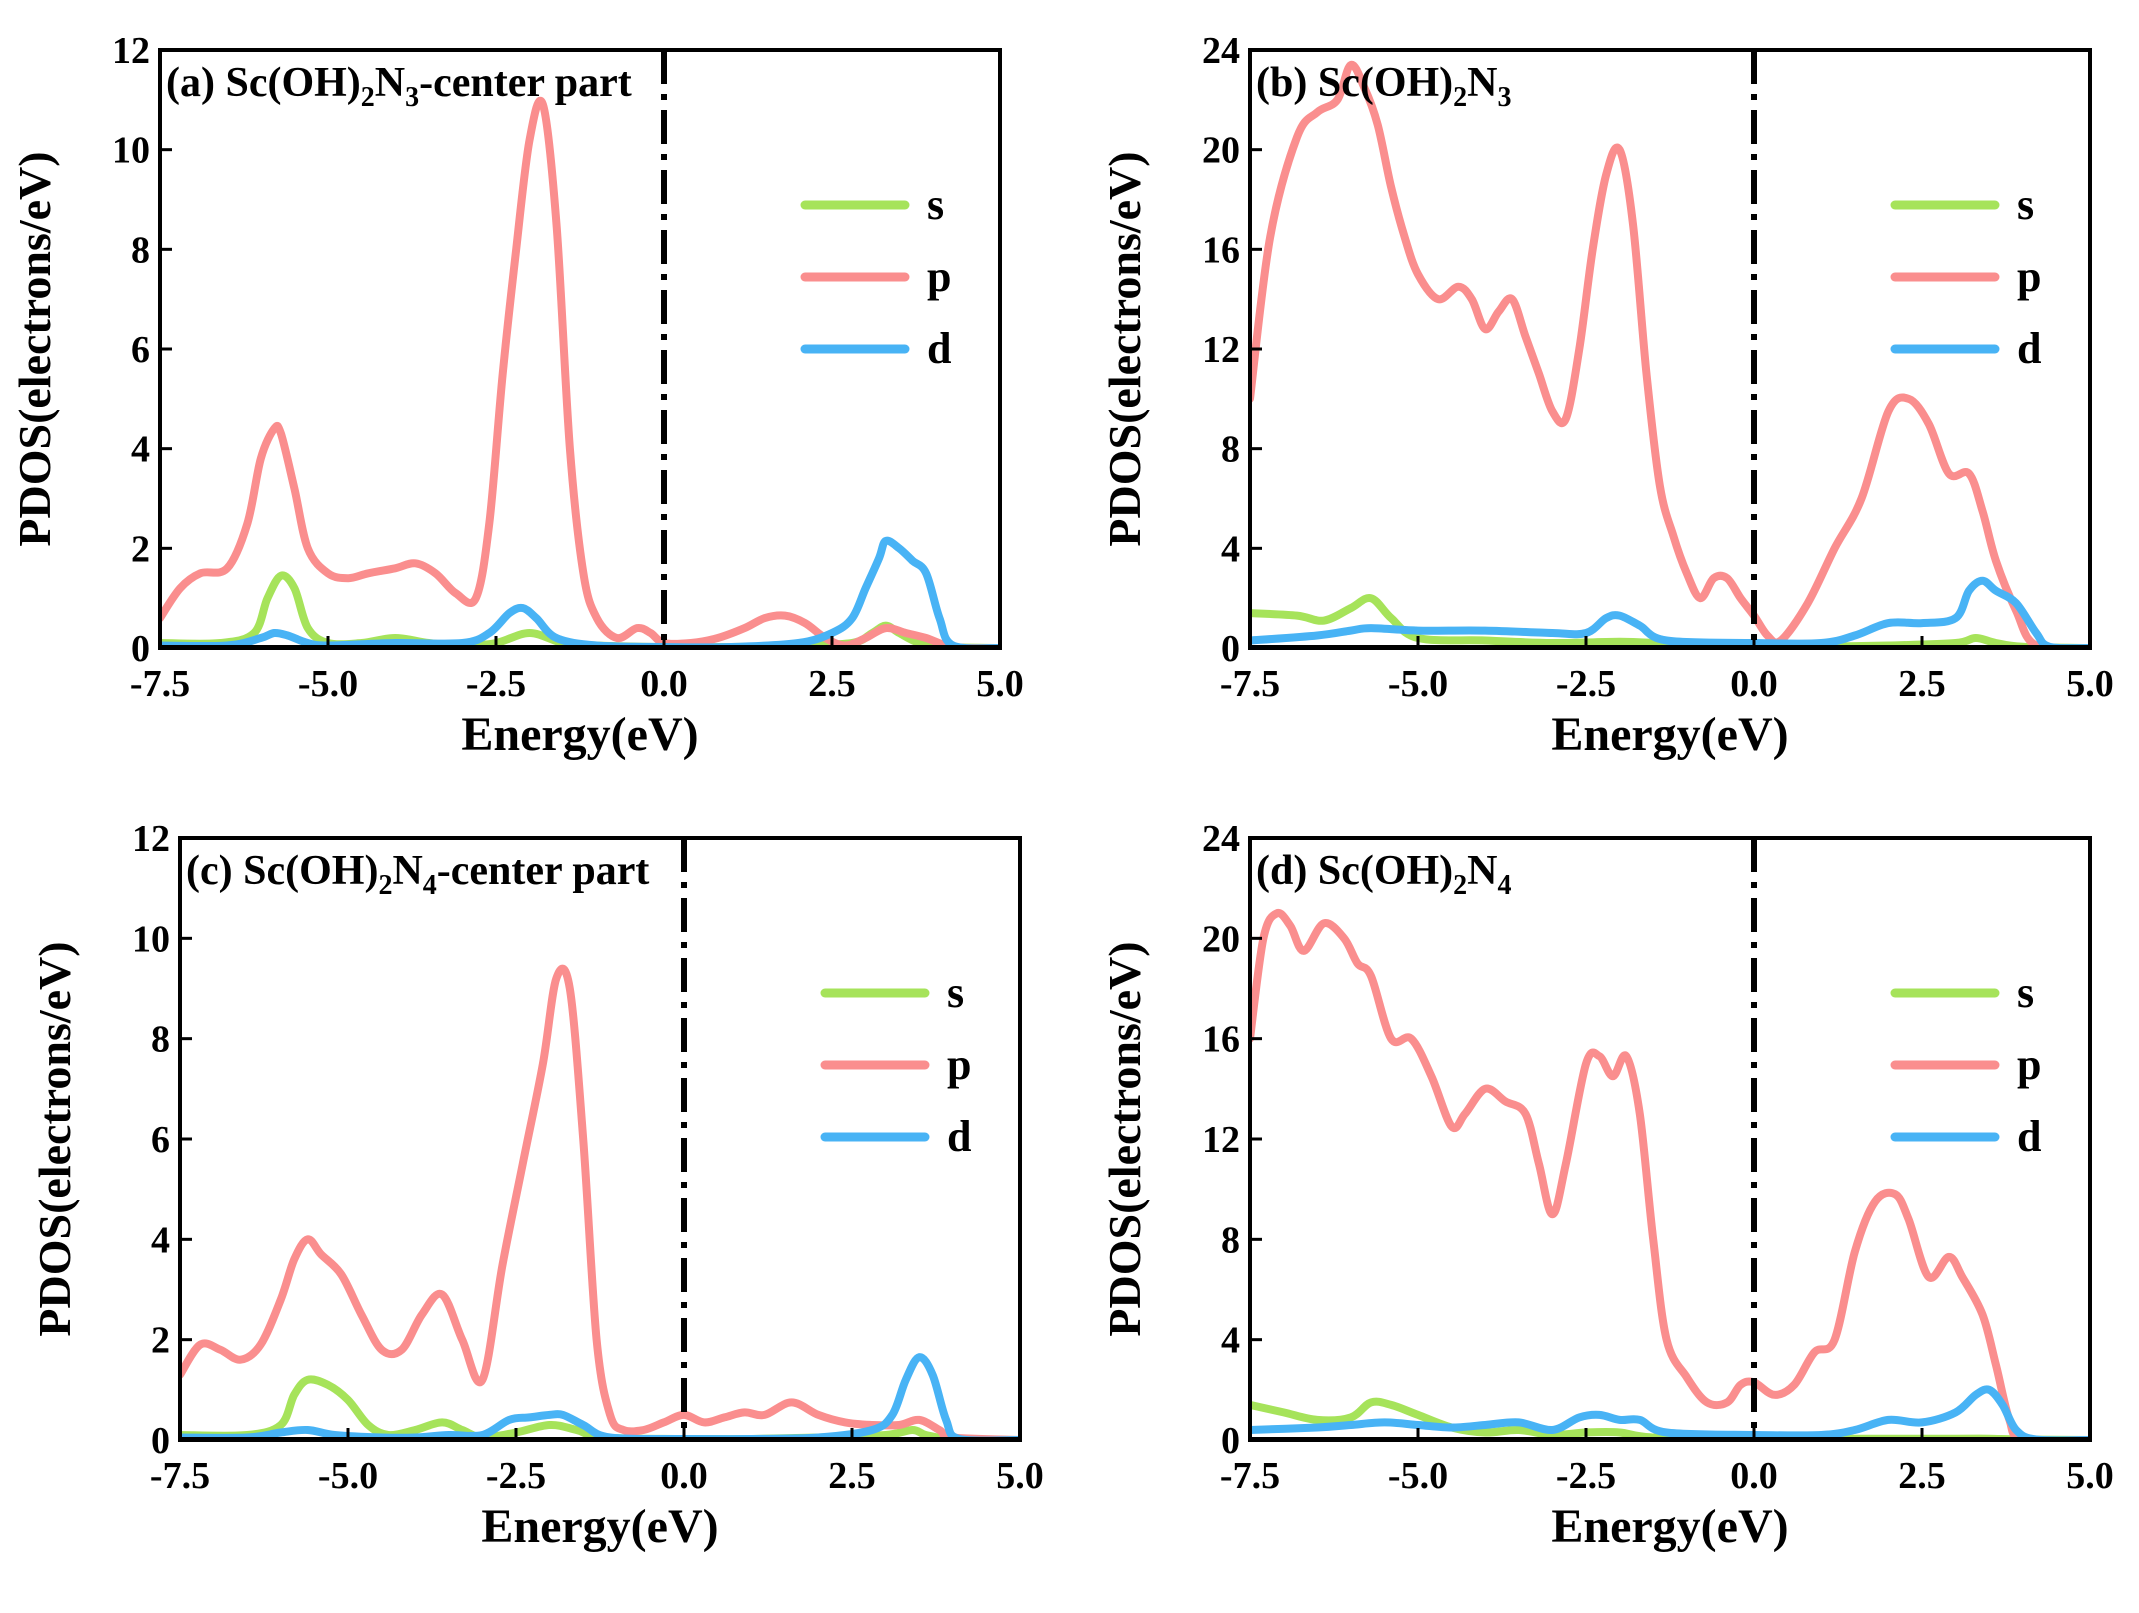 Image resolution: width=2139 pixels, height=1613 pixels. Describe the element at coordinates (399, 86) in the screenshot. I see `panel-title: (a) Sc(OH)2N3-center part` at that location.